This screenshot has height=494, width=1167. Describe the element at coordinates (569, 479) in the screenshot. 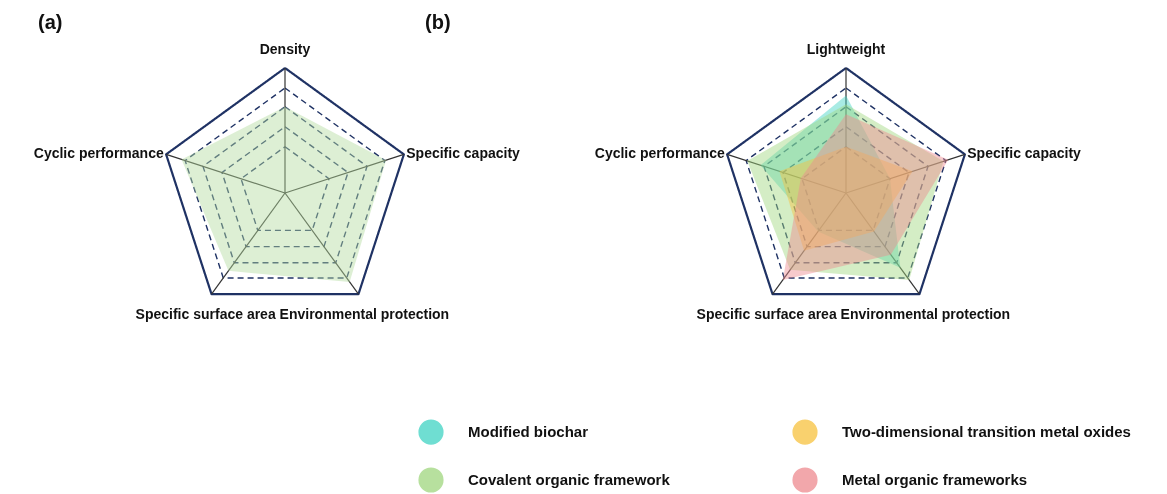

I see `legend-label: Covalent organic framework` at that location.